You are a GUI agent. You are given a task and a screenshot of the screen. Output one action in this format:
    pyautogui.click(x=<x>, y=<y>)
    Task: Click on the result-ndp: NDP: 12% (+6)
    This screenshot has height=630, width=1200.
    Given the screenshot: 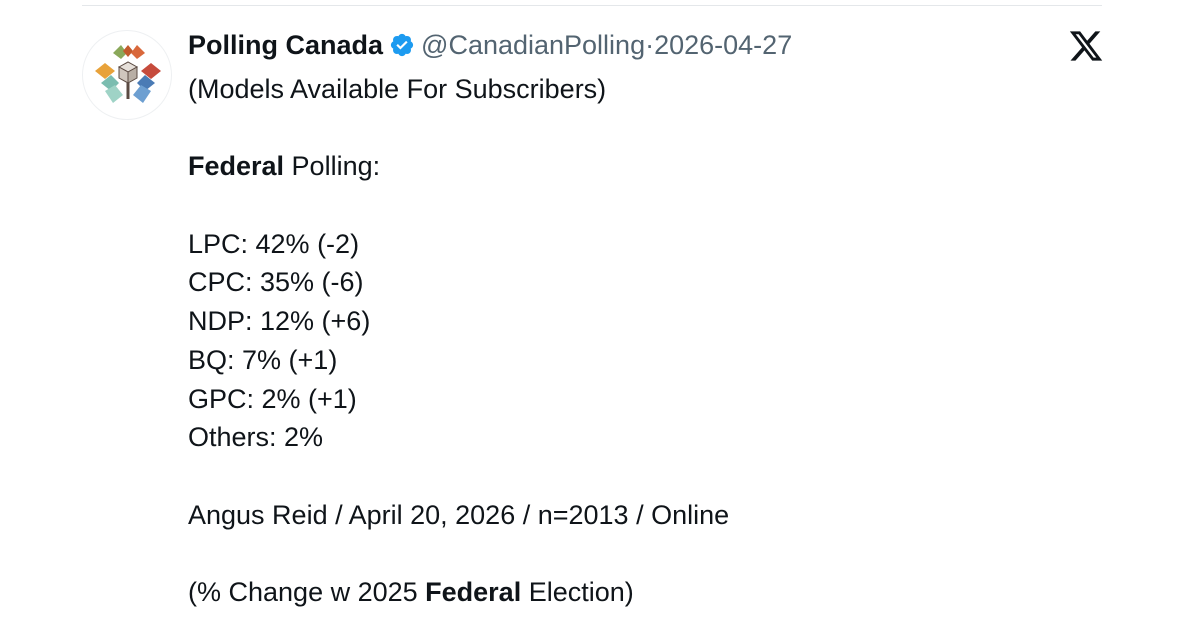 What is the action you would take?
    pyautogui.click(x=279, y=321)
    